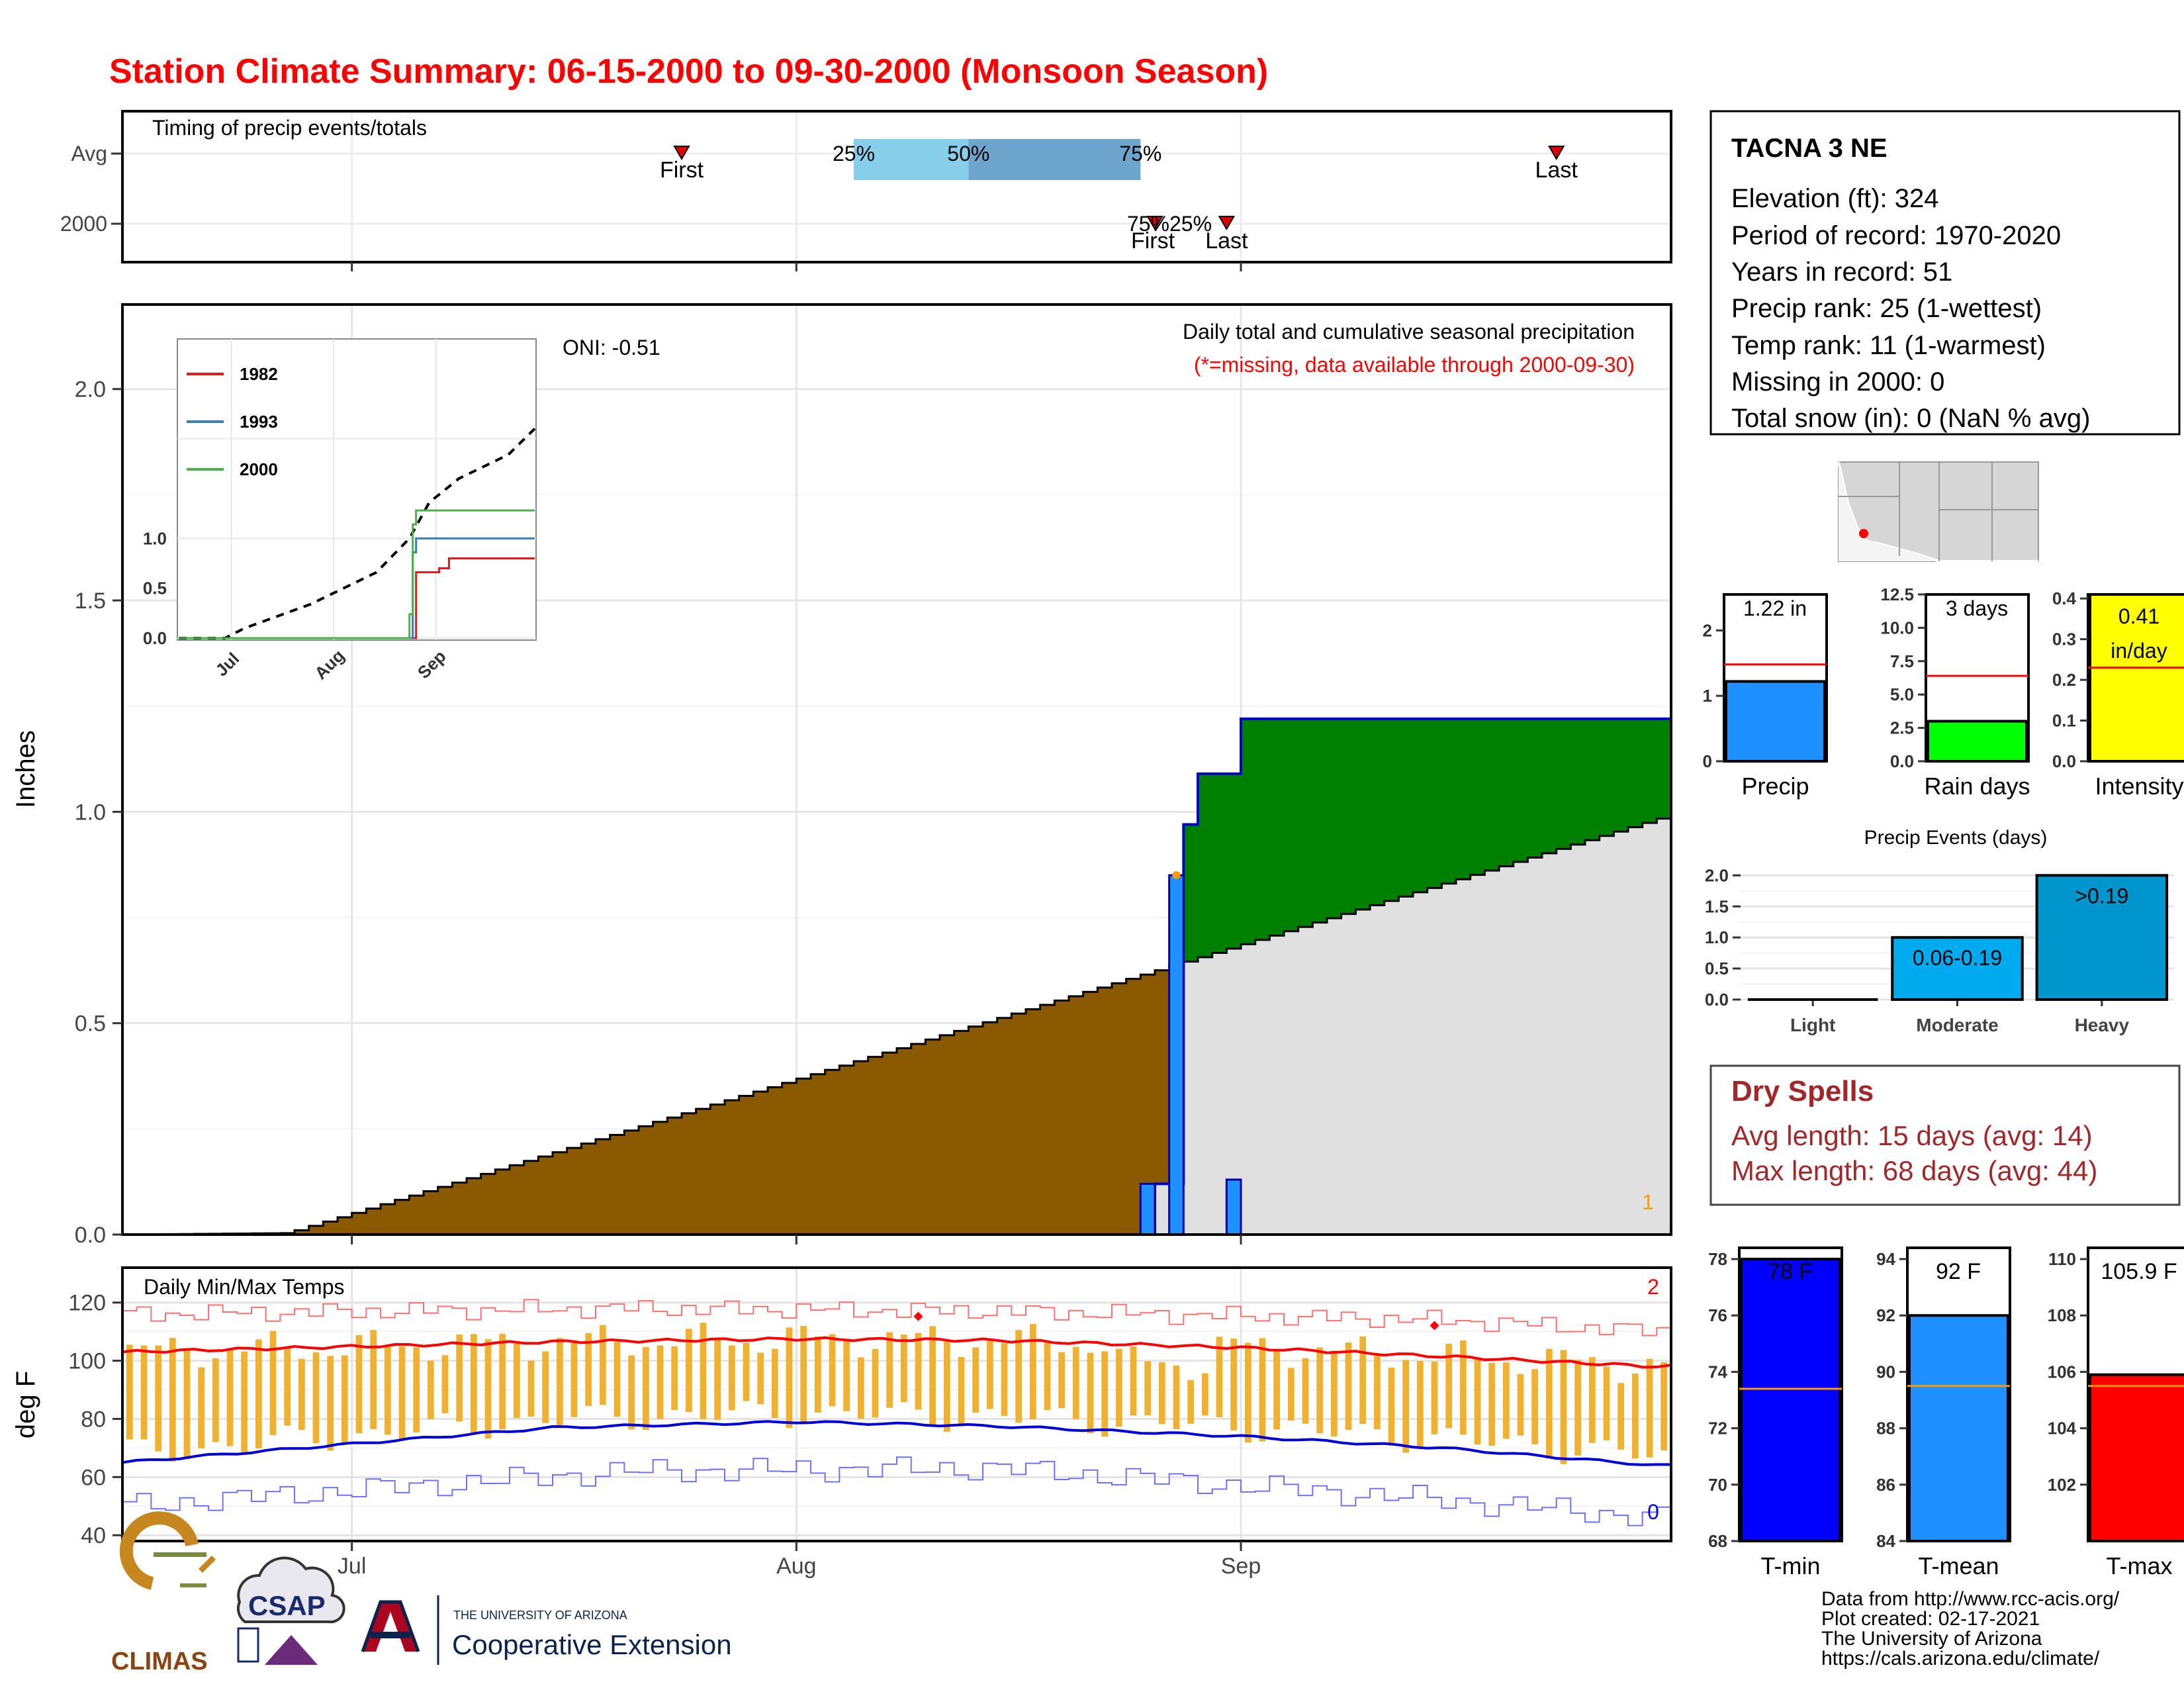  I want to click on temp-gauge-t-mean: 84 86 88 90 92 94 T-mean 92 F, so click(1943, 1412).